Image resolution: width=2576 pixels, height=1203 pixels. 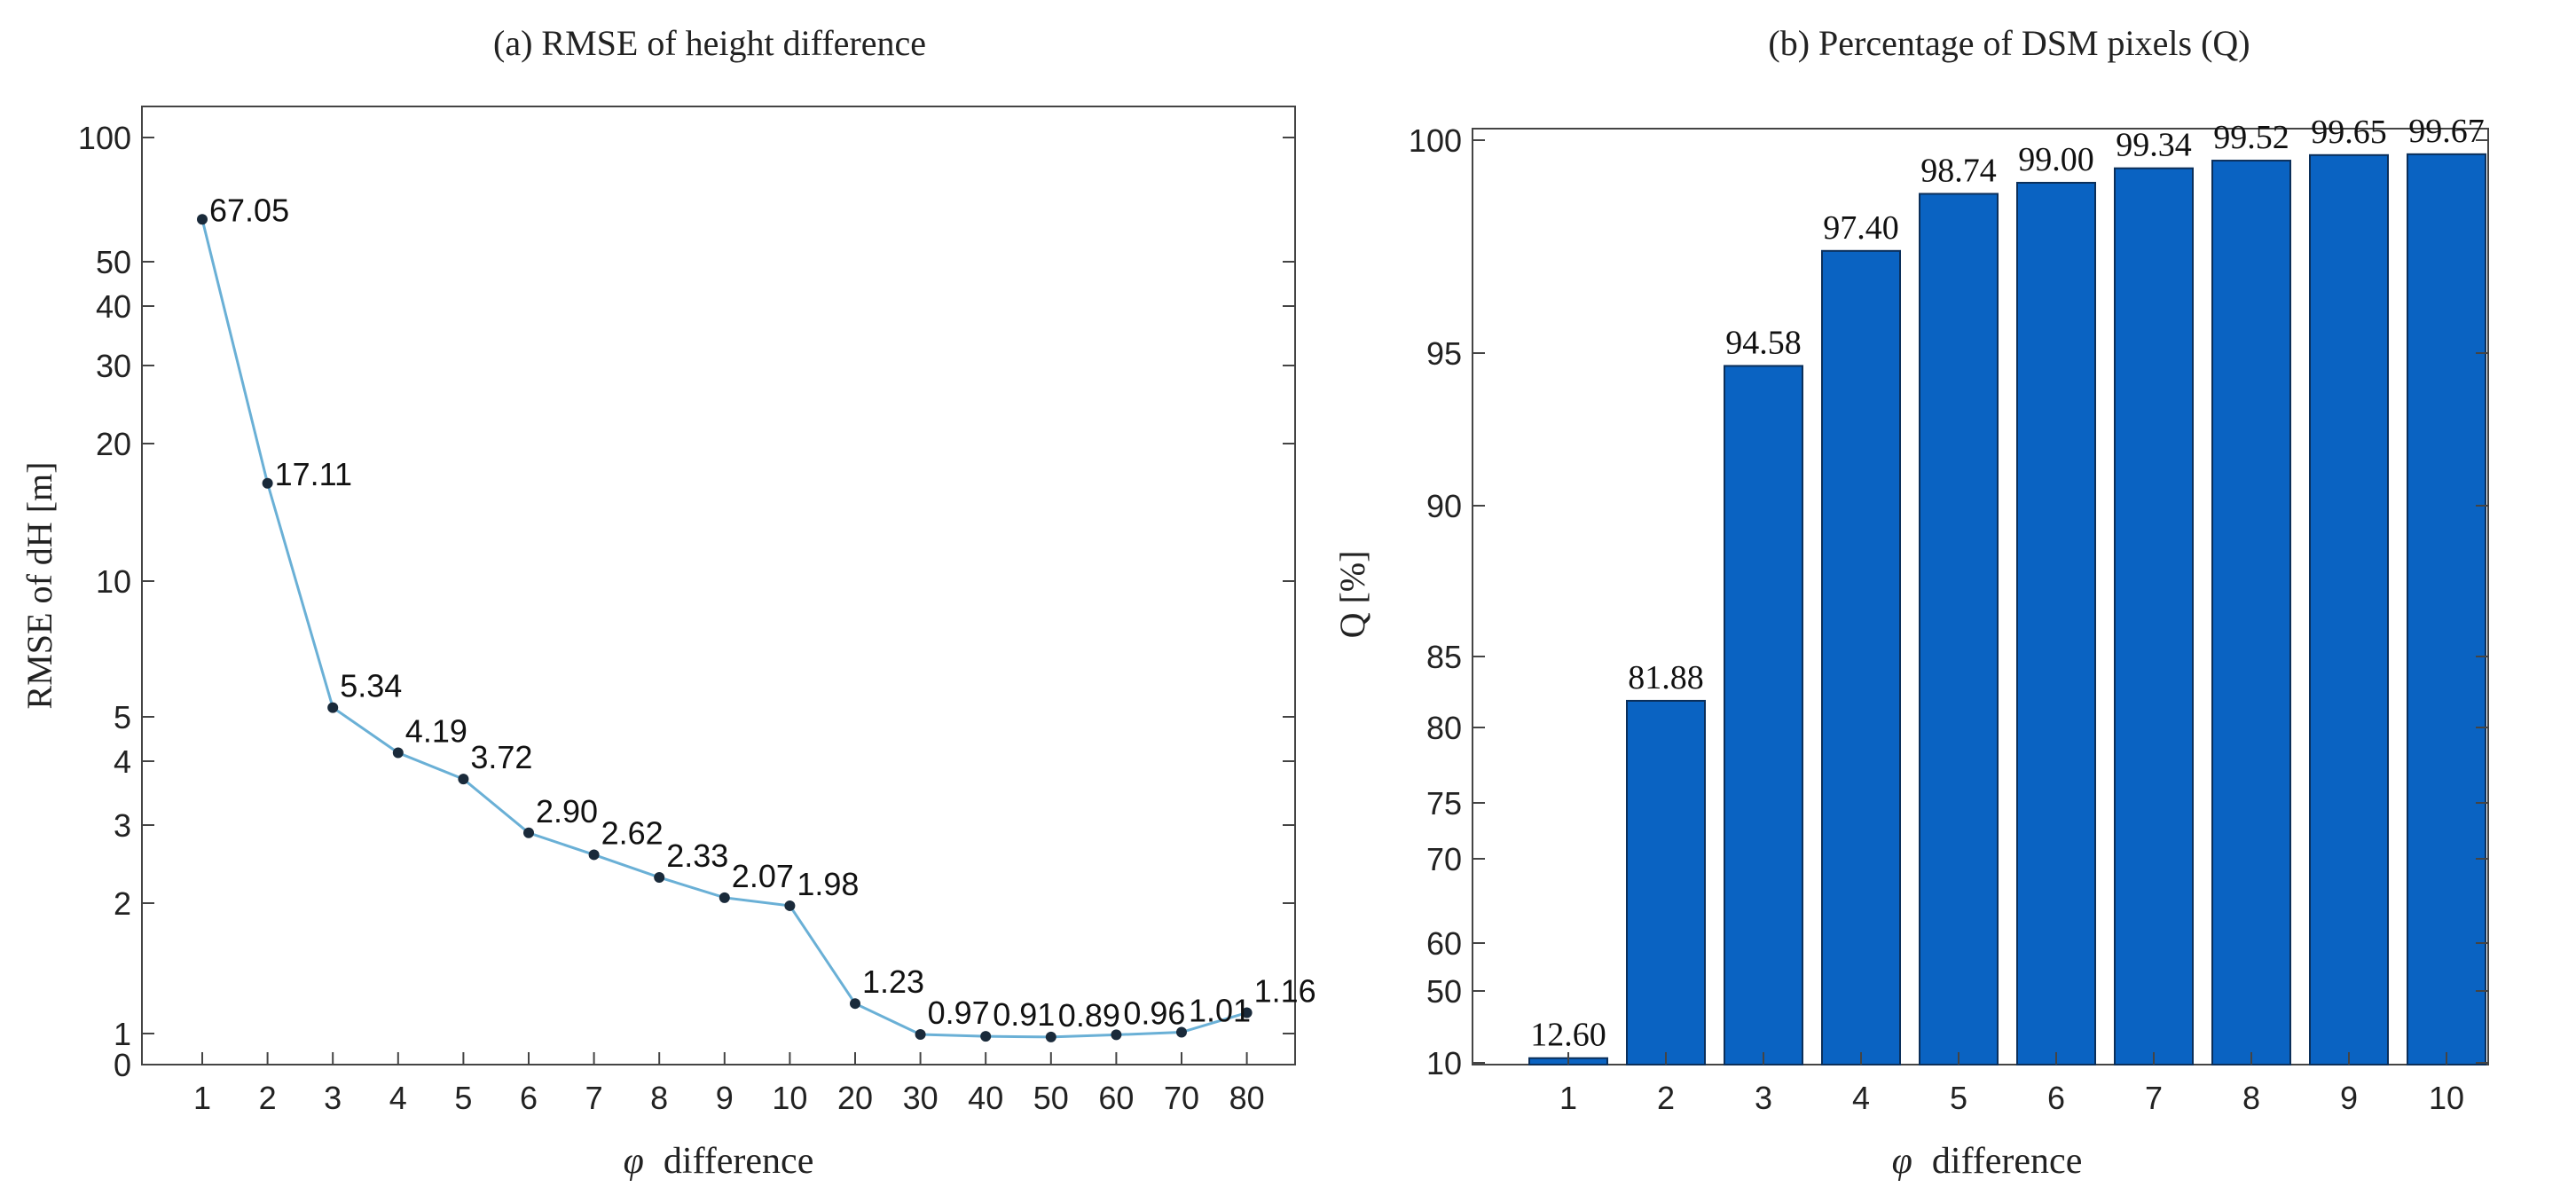 What do you see at coordinates (1987, 1161) in the screenshot?
I see `q-x-axis-label: φ difference` at bounding box center [1987, 1161].